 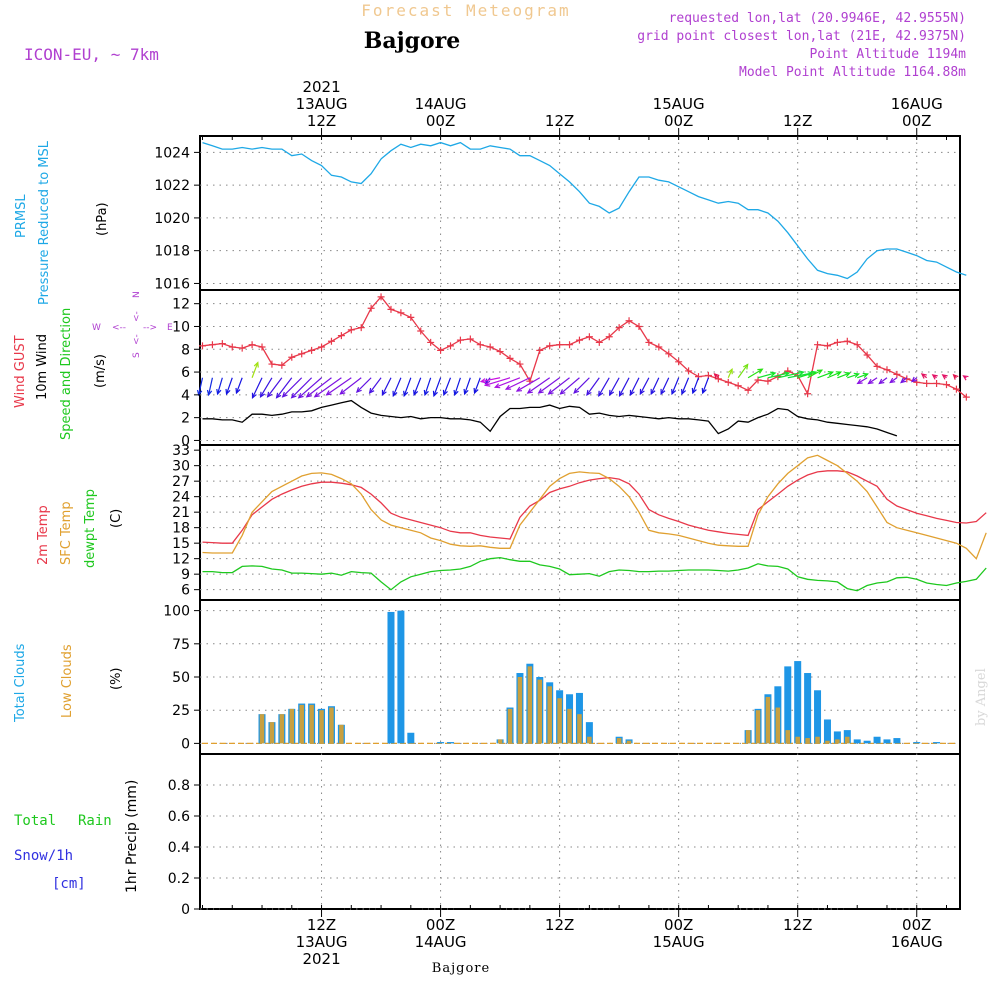 What do you see at coordinates (181, 327) in the screenshot?
I see `wind-ytick-label: 10` at bounding box center [181, 327].